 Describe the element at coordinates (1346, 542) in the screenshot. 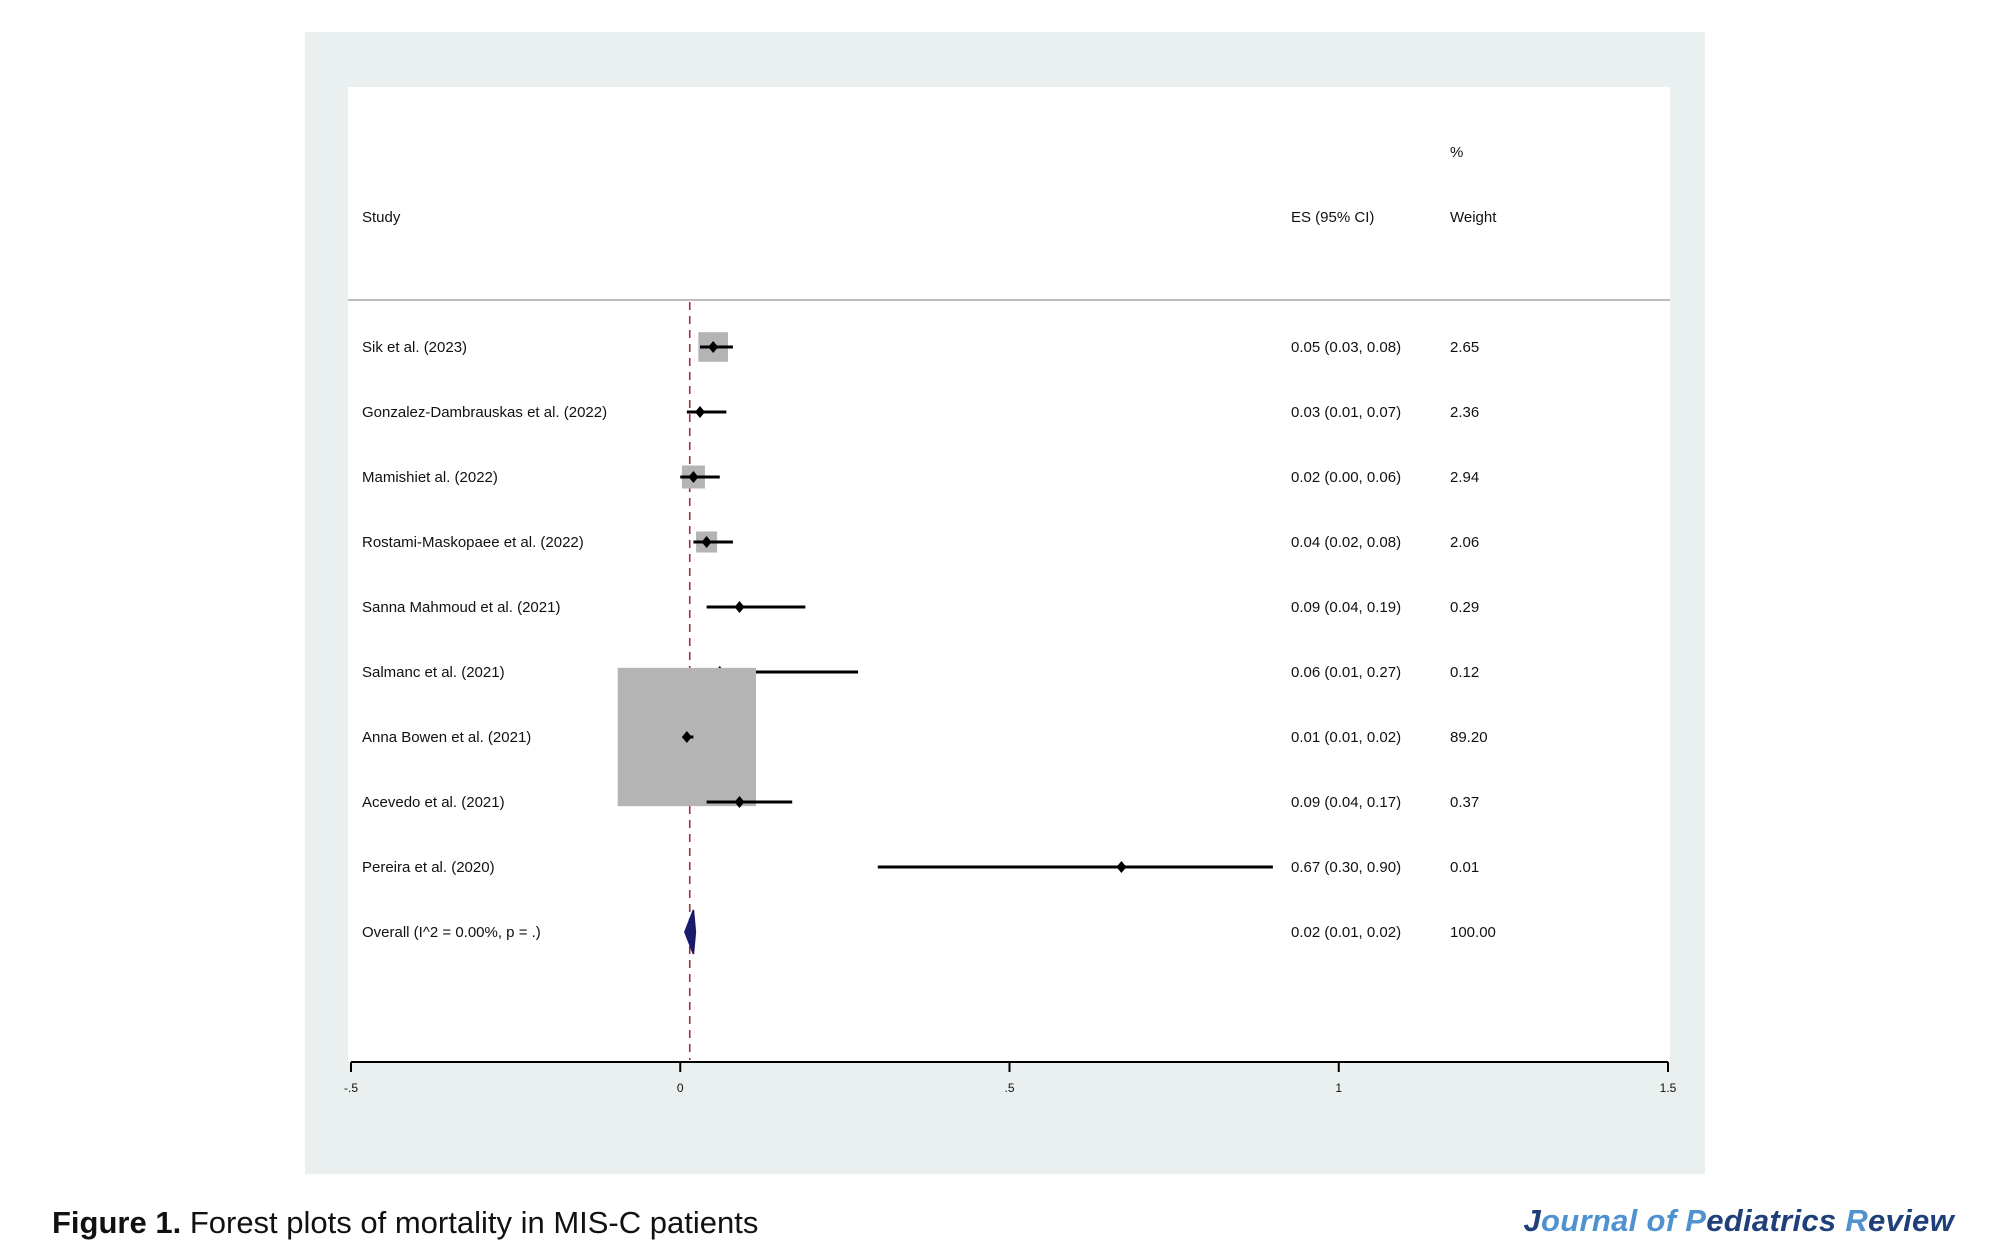

I see `es-ci-label: 0.04 (0.02, 0.08)` at that location.